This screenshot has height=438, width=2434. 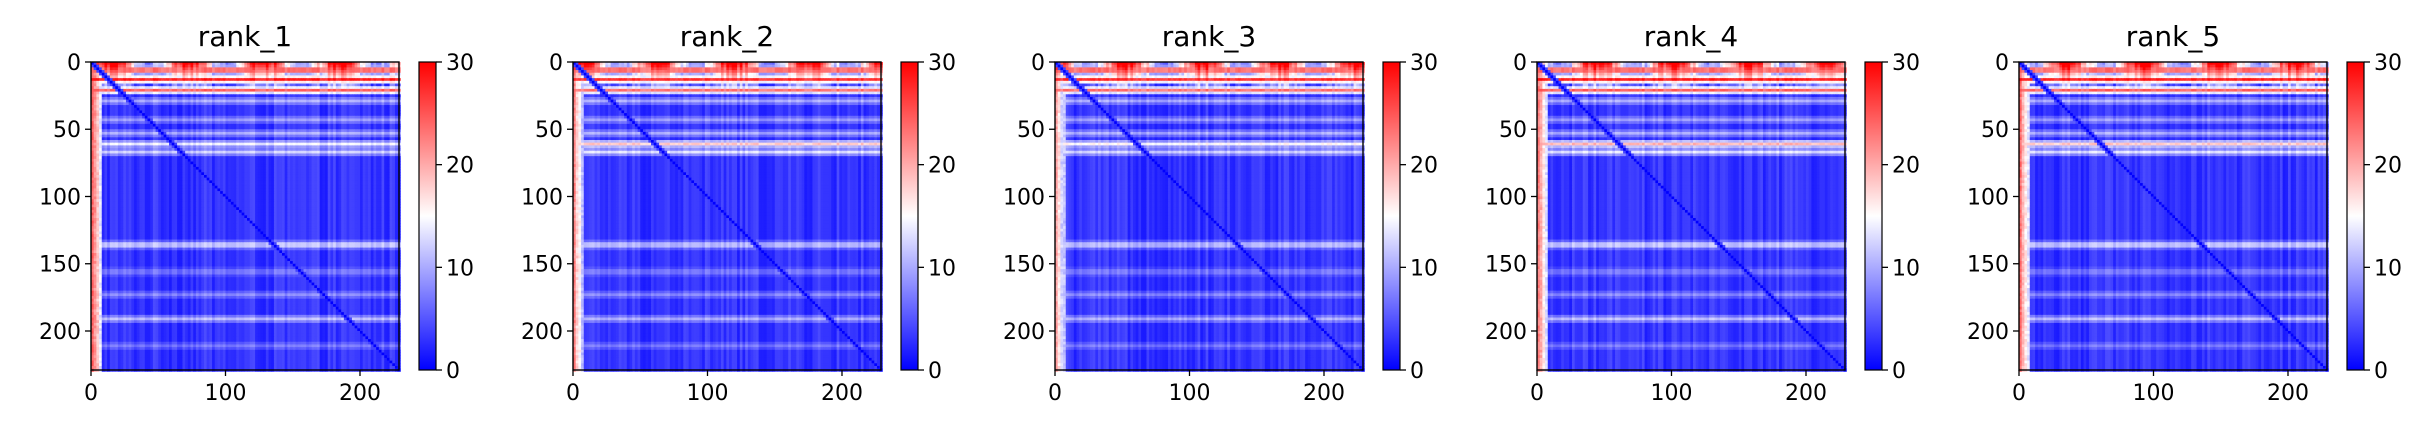 What do you see at coordinates (245, 36) in the screenshot?
I see `chart-title: rank_1` at bounding box center [245, 36].